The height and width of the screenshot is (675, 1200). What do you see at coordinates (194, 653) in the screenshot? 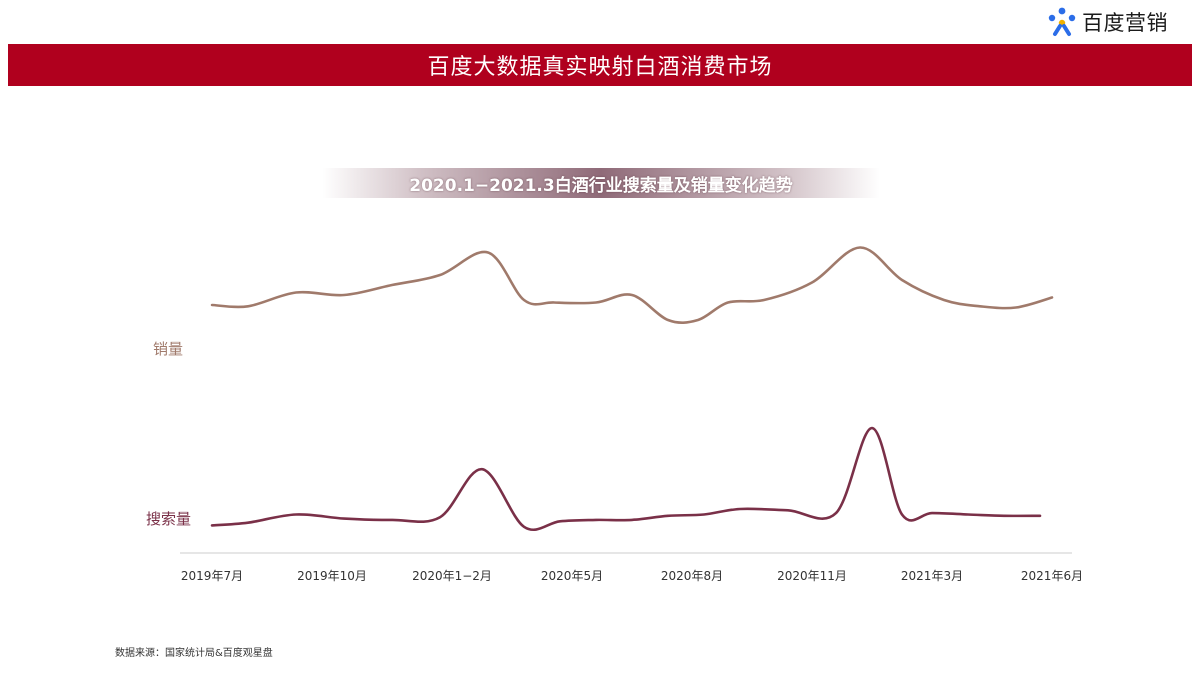
I see `data-source-note: 数据来源：国家统计局&百度观星盘` at bounding box center [194, 653].